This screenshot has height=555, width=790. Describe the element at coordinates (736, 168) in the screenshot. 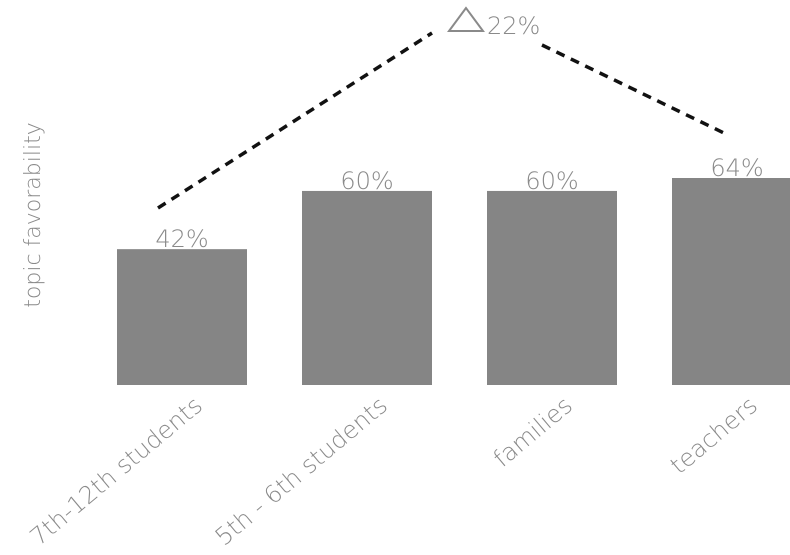

I see `value-label-3: 64%` at that location.